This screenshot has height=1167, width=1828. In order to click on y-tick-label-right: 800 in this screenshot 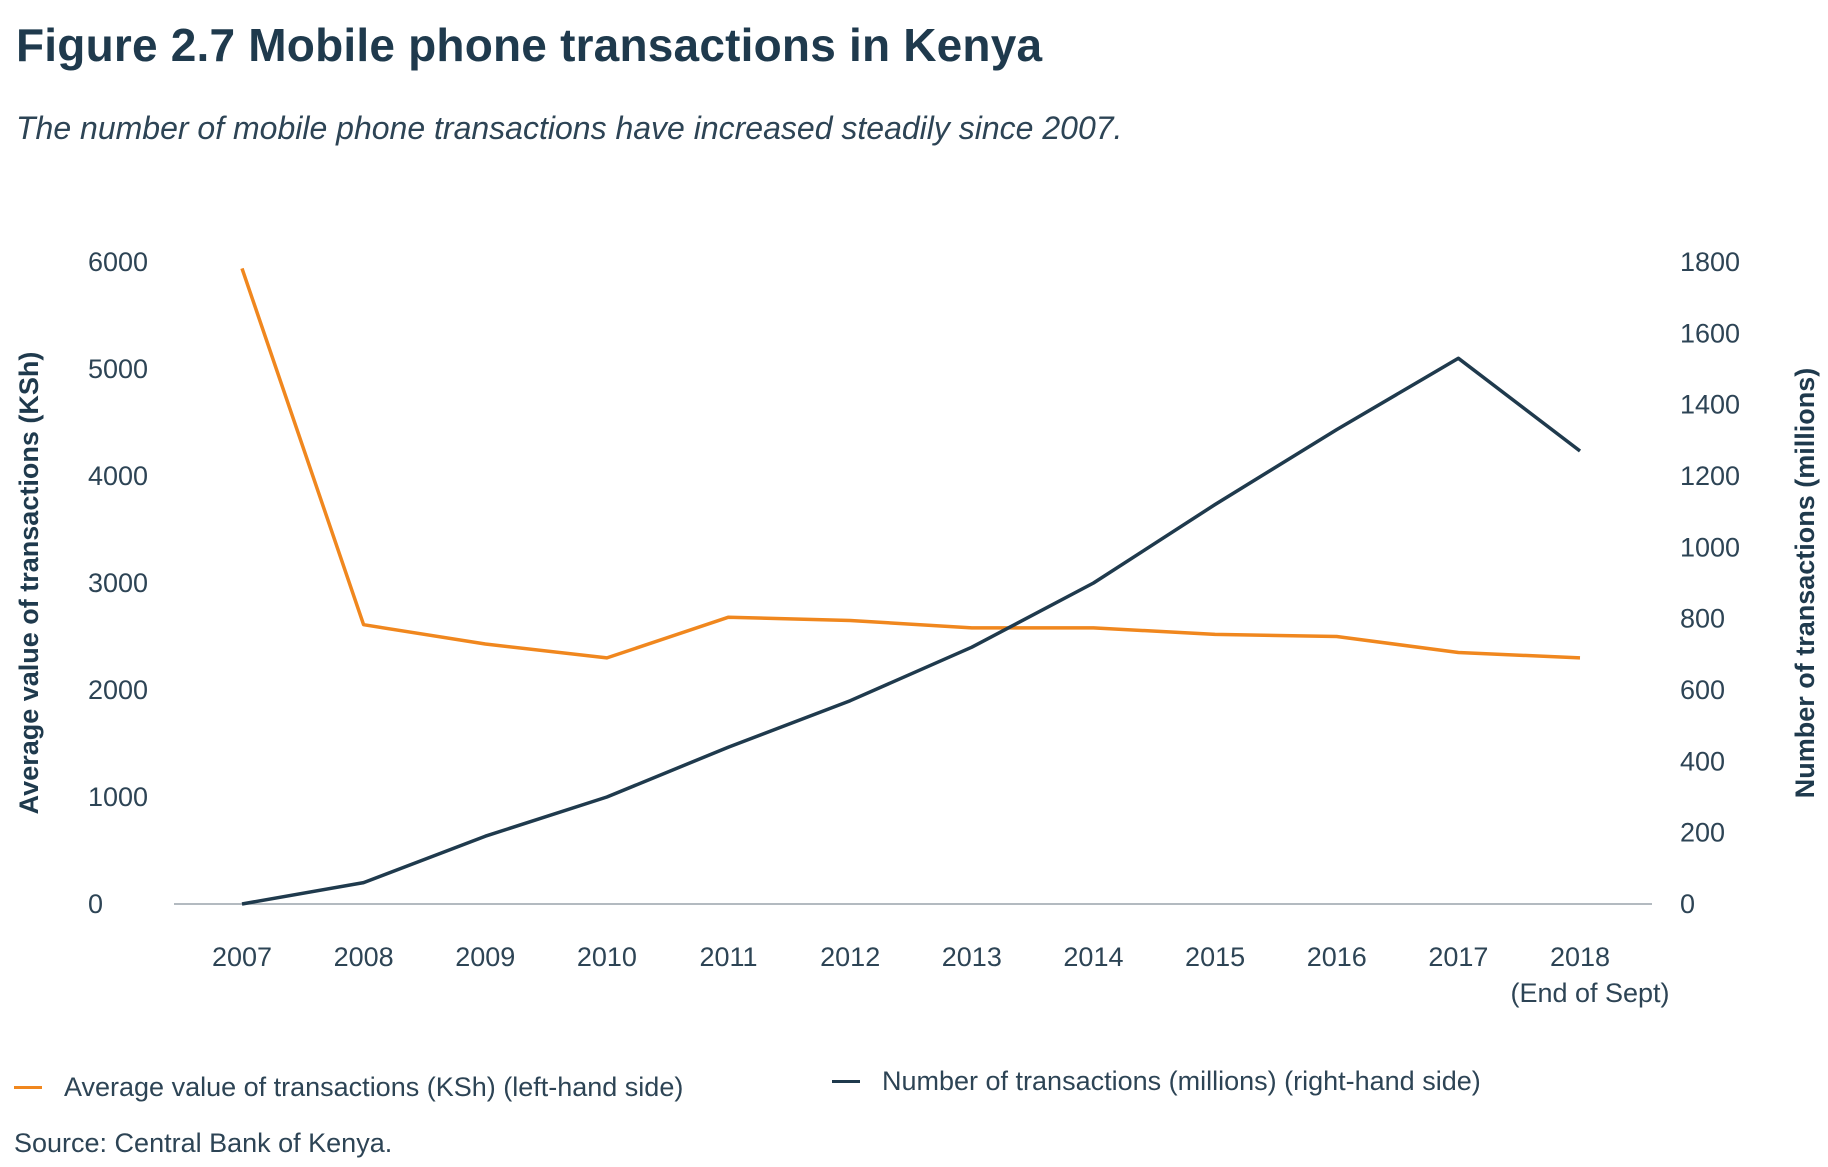, I will do `click(1702, 619)`.